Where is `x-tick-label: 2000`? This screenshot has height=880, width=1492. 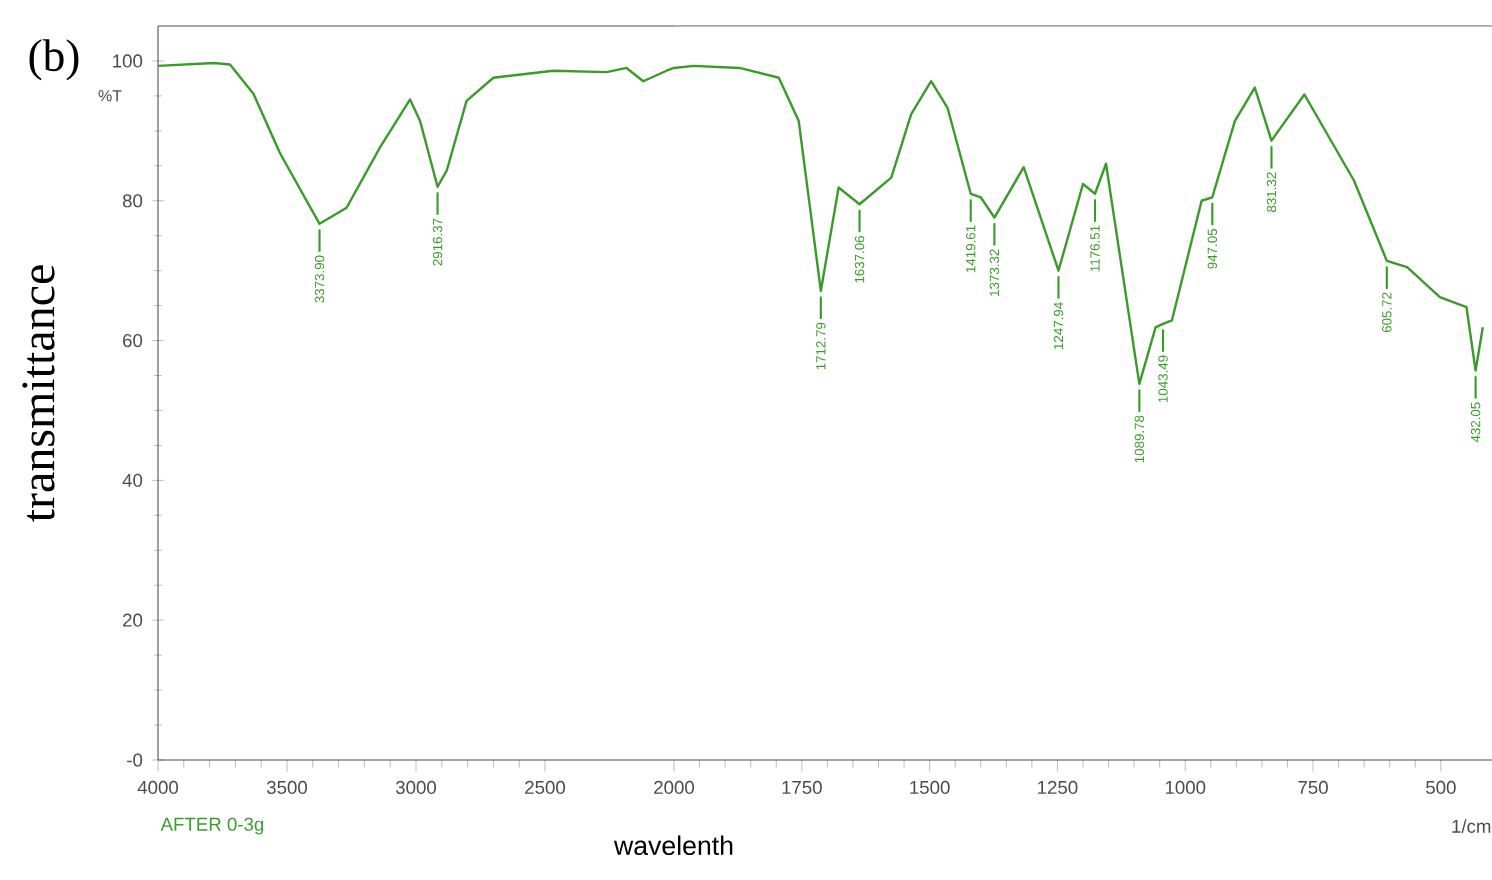
x-tick-label: 2000 is located at coordinates (674, 787).